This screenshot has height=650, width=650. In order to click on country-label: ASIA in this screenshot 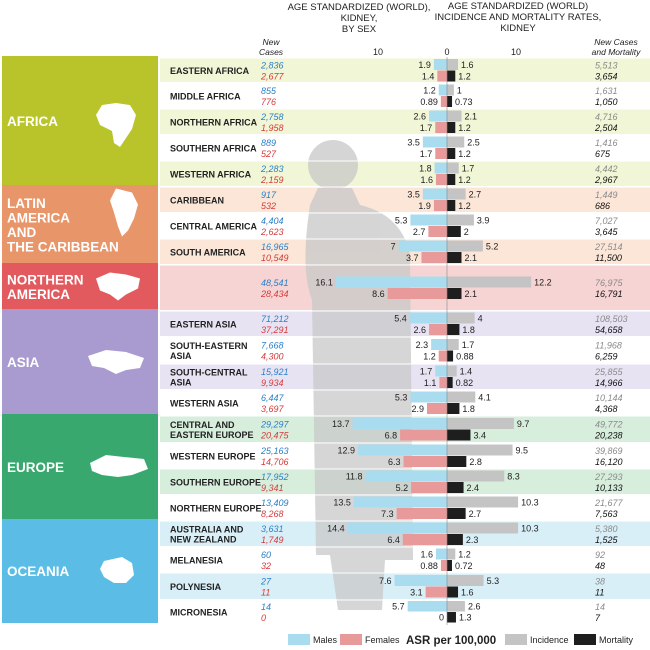, I will do `click(181, 383)`.